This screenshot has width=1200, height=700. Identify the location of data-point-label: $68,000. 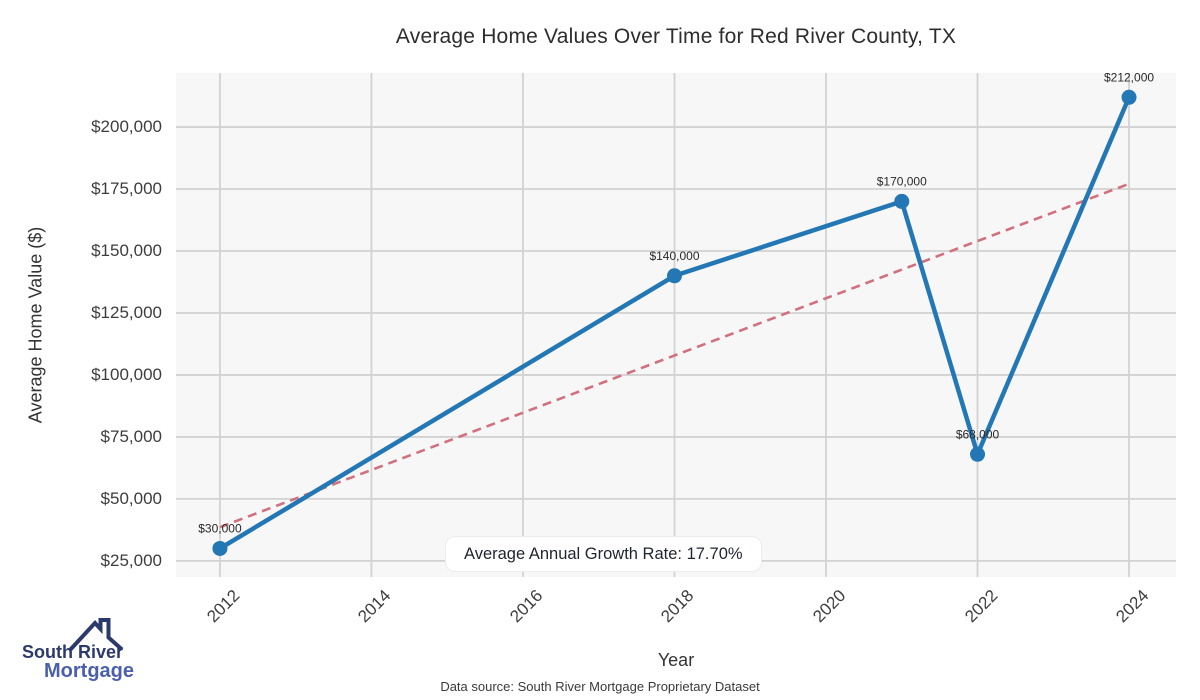
(978, 434).